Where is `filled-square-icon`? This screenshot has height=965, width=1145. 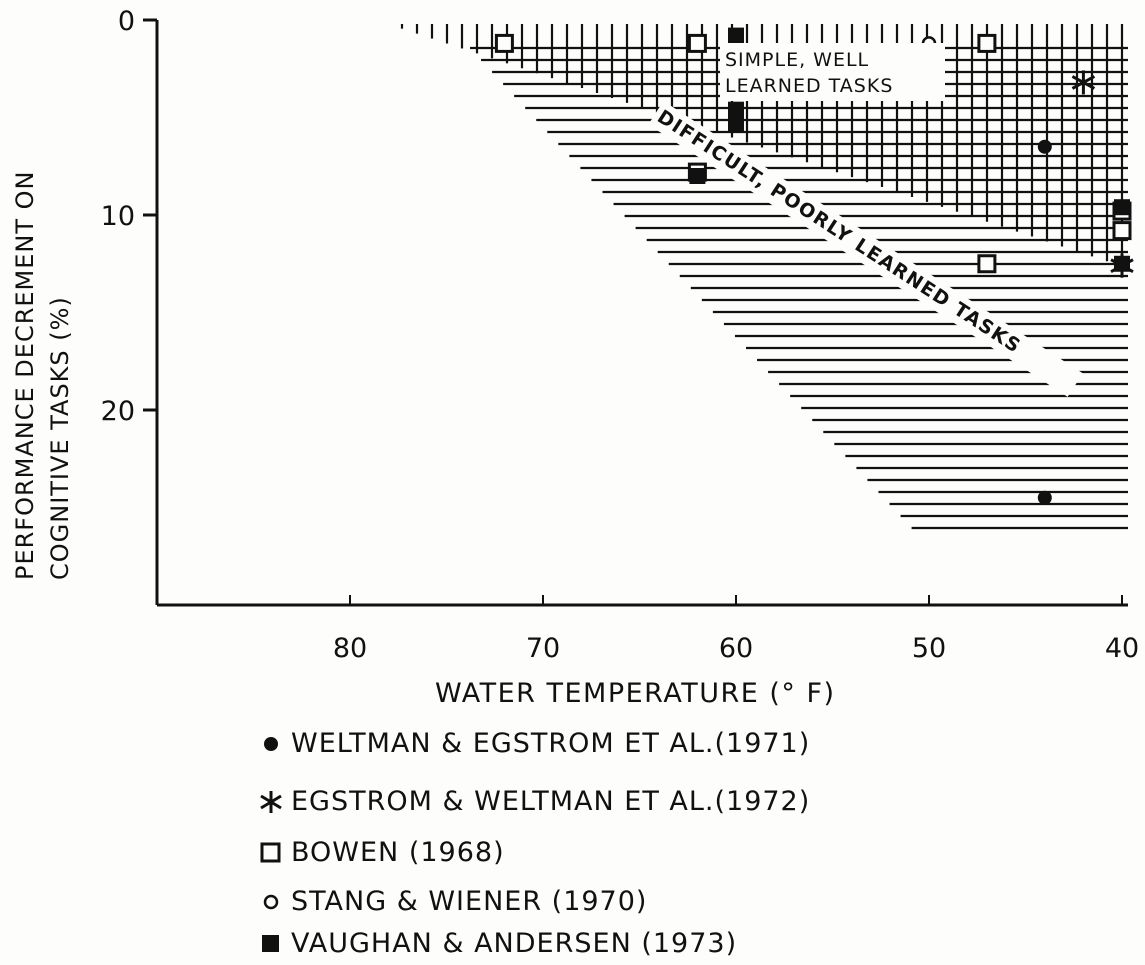 filled-square-icon is located at coordinates (273, 944).